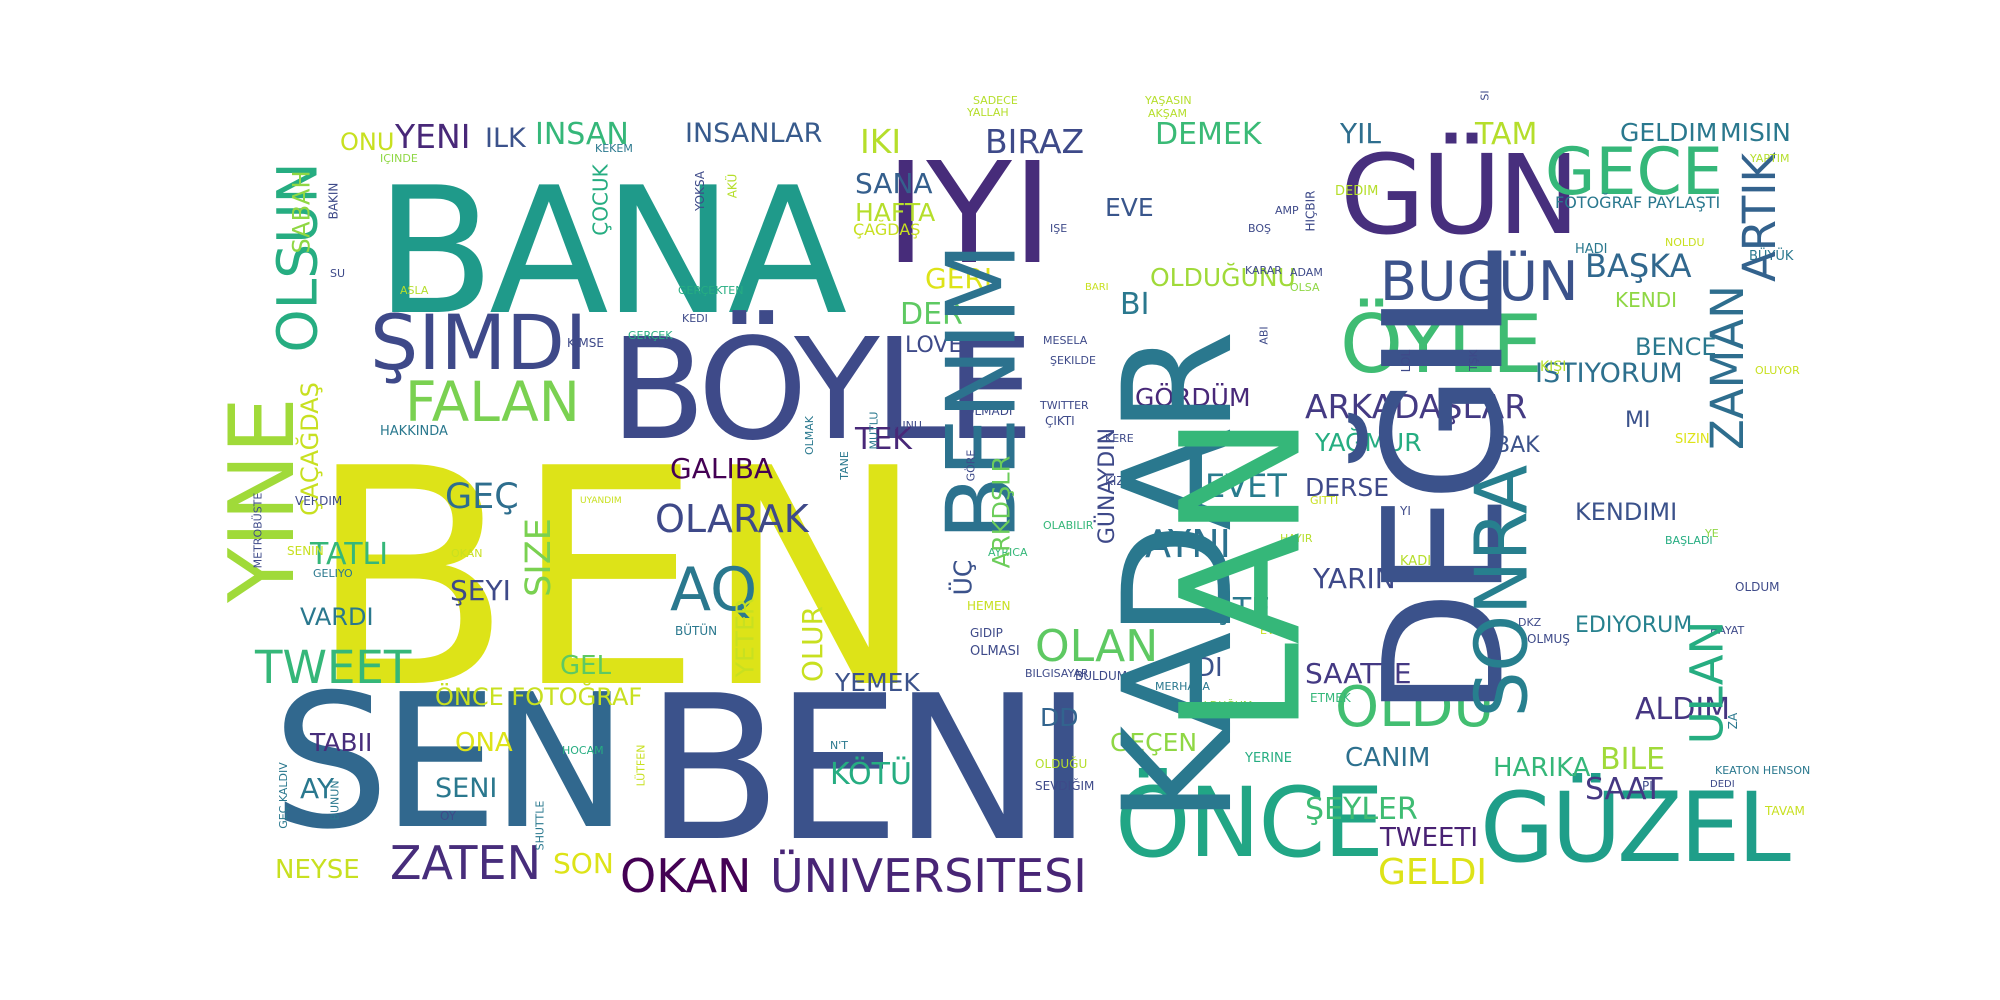 The width and height of the screenshot is (2000, 1000). Describe the element at coordinates (1224, 705) in the screenshot. I see `word-yerine: OLDUĞUM` at that location.